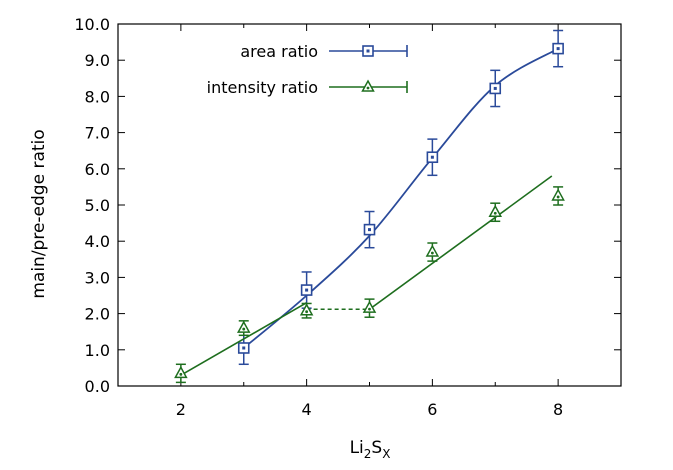 Image resolution: width=673 pixels, height=470 pixels. What do you see at coordinates (324, 51) in the screenshot?
I see `legend-entry: area ratio` at bounding box center [324, 51].